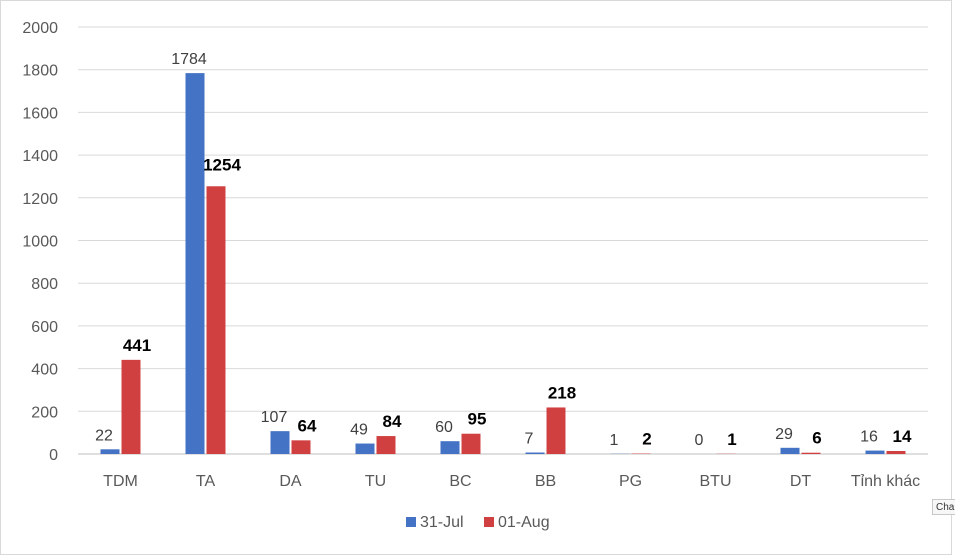 This screenshot has height=558, width=955. Describe the element at coordinates (222, 164) in the screenshot. I see `data-label: 1254` at that location.